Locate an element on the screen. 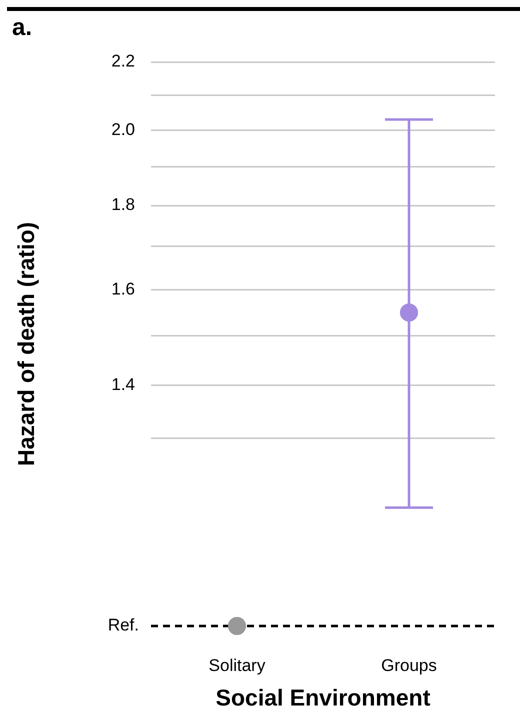 The height and width of the screenshot is (727, 520). ref-line-label: Ref. is located at coordinates (123, 625).